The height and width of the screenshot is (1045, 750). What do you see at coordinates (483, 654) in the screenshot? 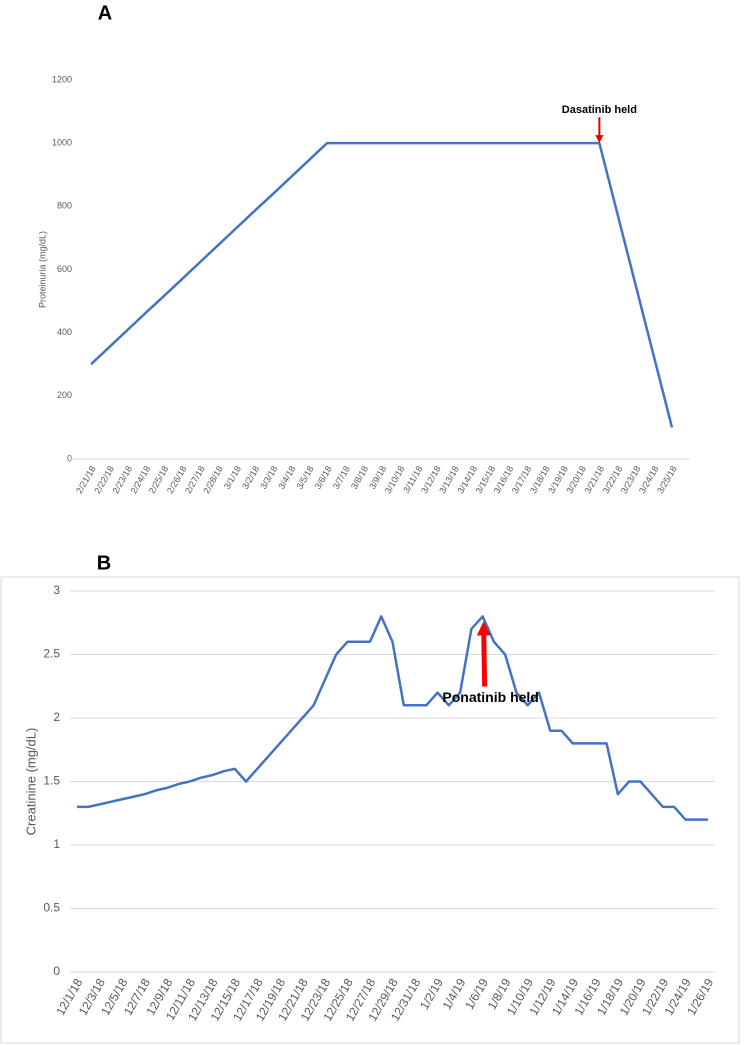
I see `annotation-arrow` at bounding box center [483, 654].